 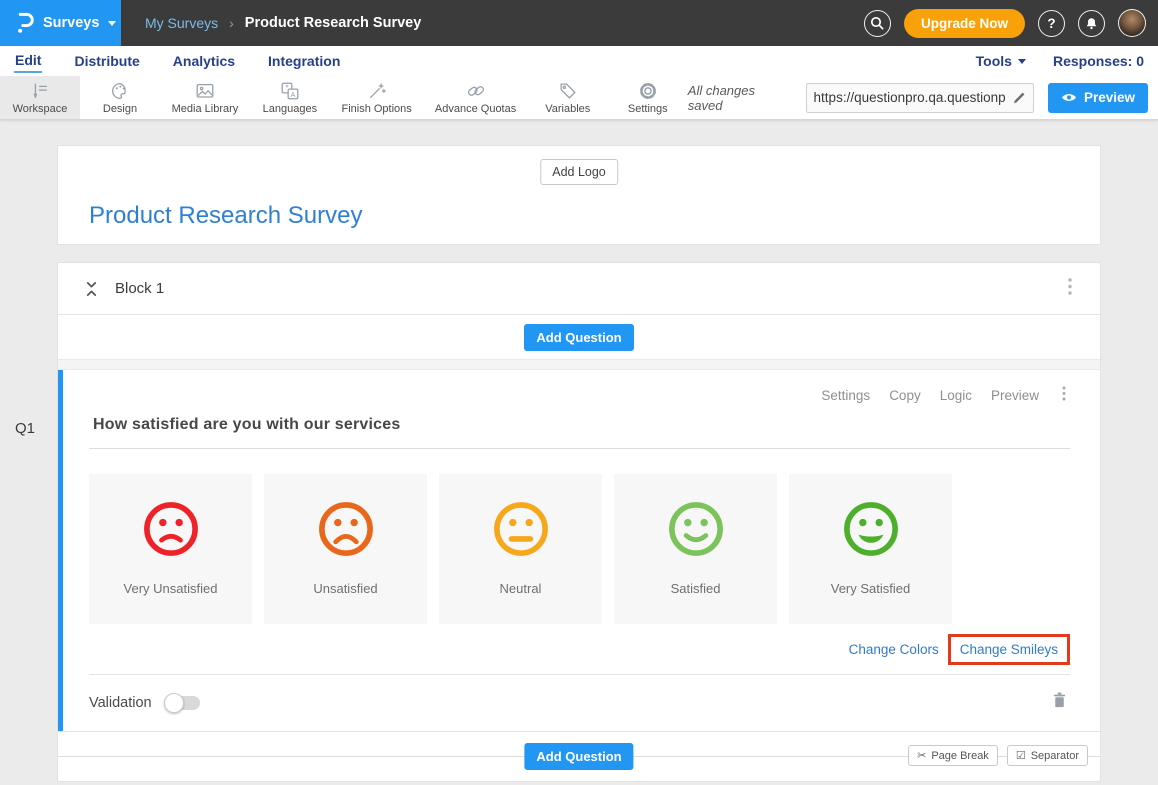 I want to click on question-preview-link: Preview, so click(x=1014, y=395).